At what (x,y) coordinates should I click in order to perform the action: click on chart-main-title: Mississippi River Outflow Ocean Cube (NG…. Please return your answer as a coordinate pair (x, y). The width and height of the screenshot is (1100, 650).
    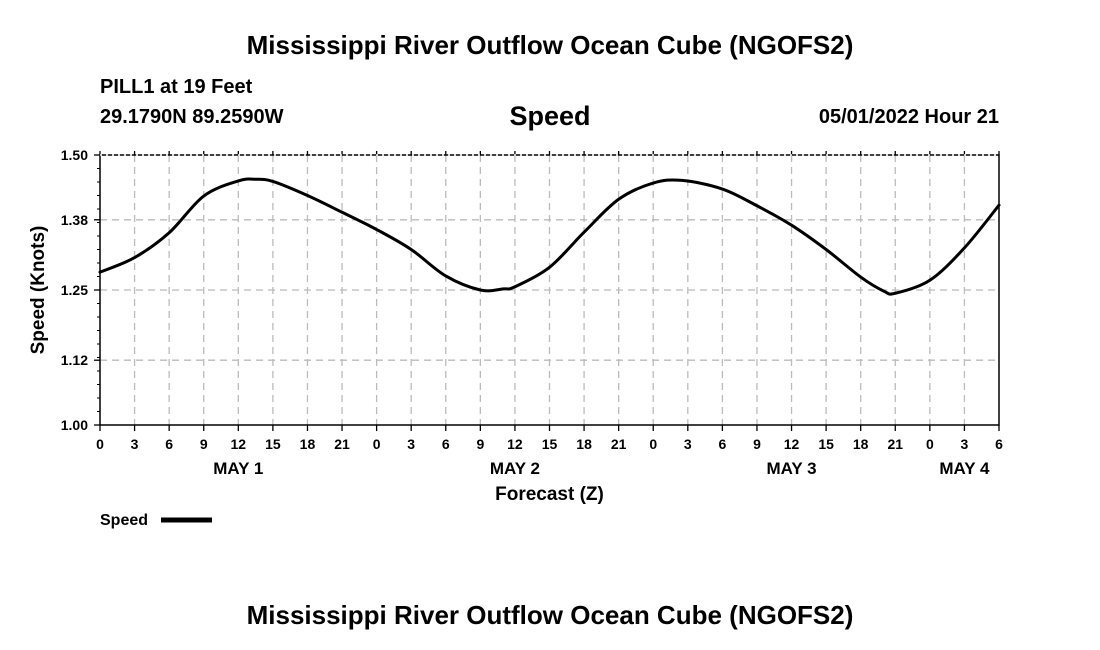
    Looking at the image, I should click on (550, 45).